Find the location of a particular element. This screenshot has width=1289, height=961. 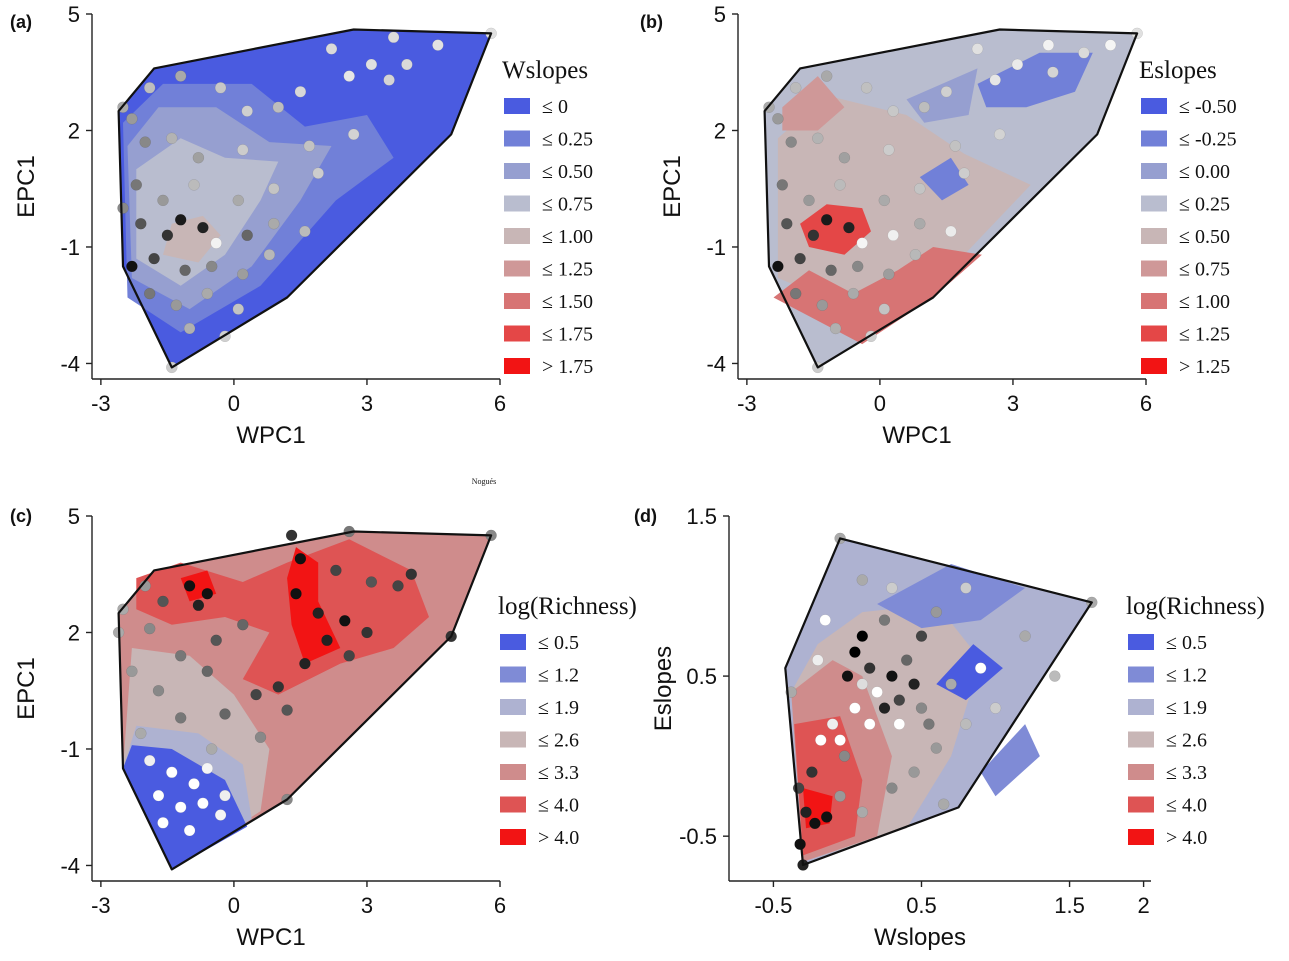

y-tick-label: 5 is located at coordinates (720, 14).